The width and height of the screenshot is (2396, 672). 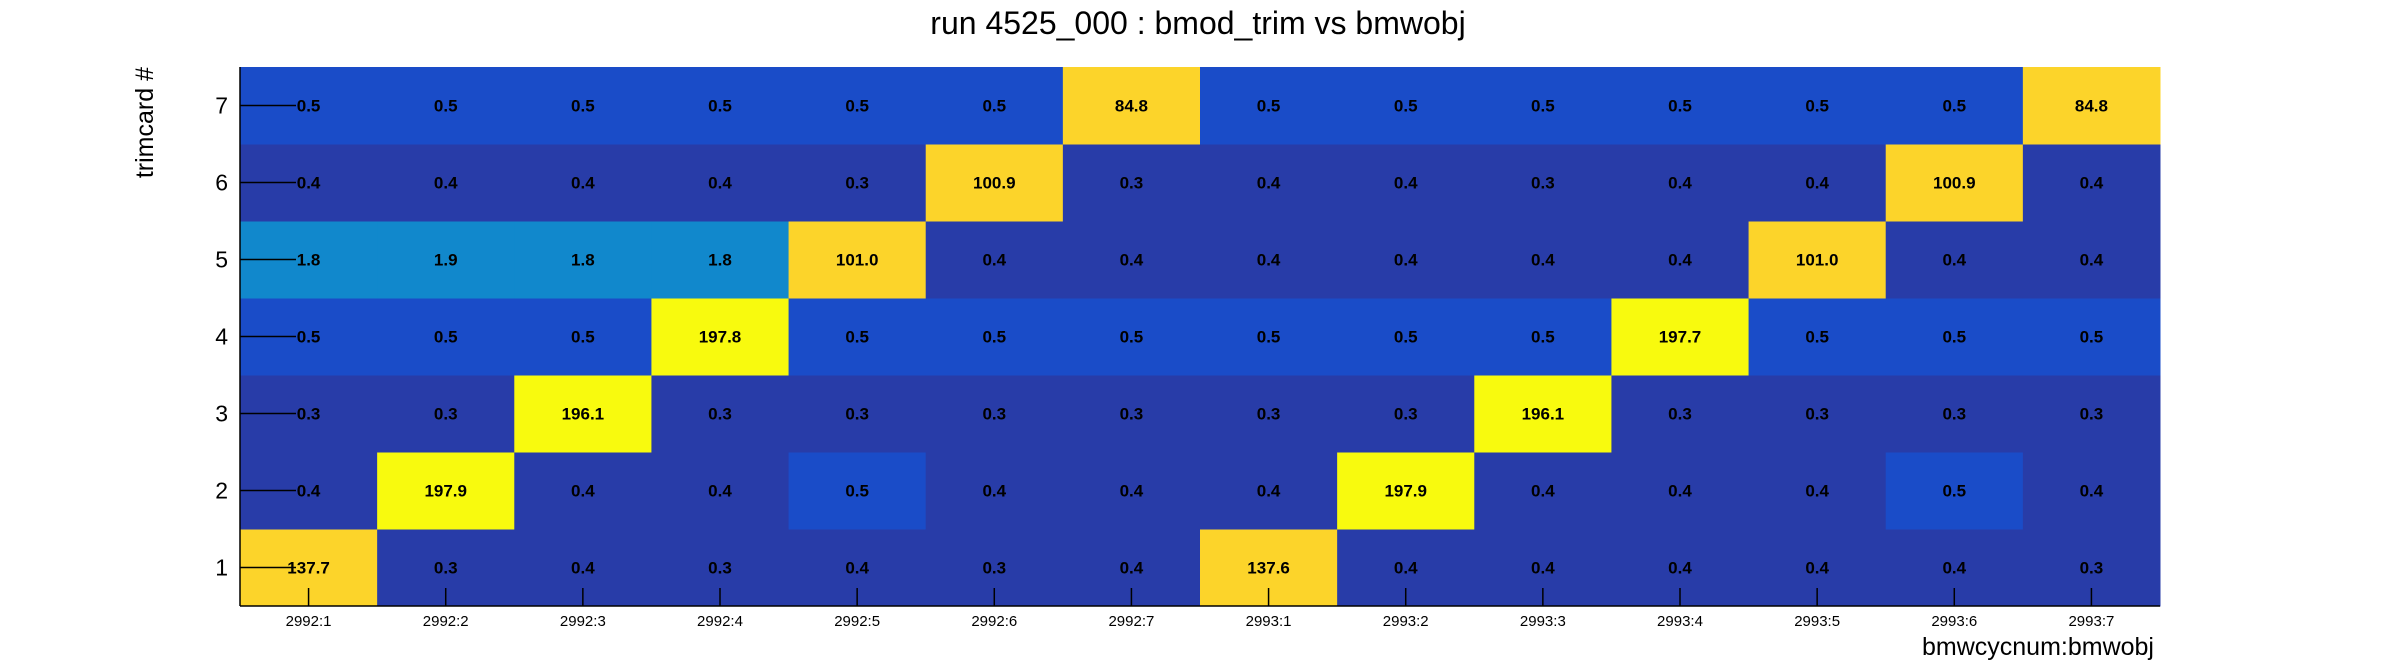 I want to click on y-tick-label: 4, so click(x=221, y=337).